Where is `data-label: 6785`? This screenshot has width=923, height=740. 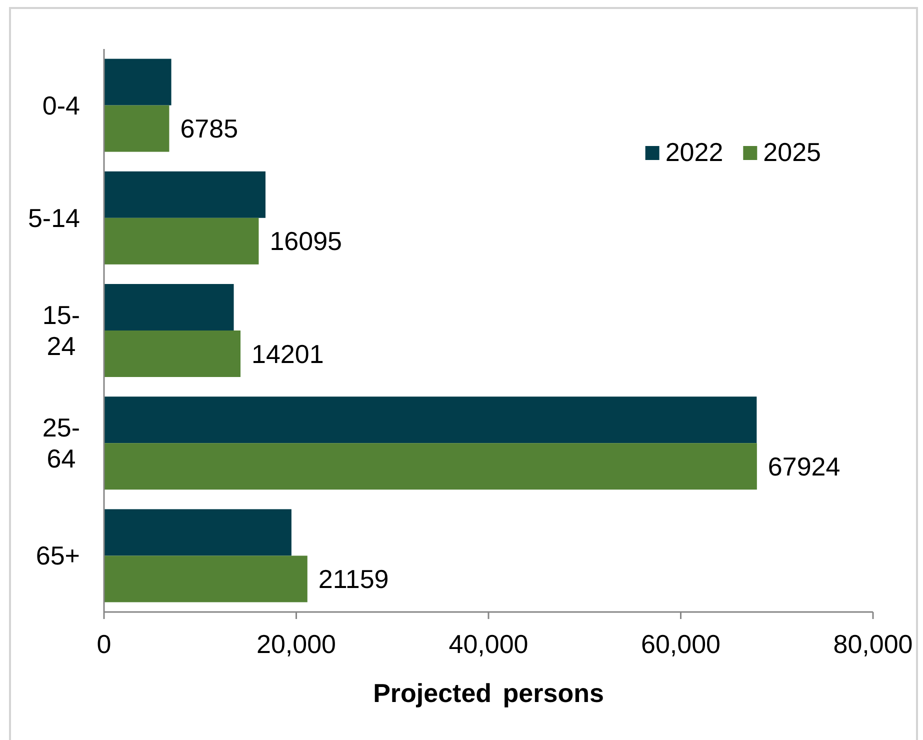 data-label: 6785 is located at coordinates (209, 129).